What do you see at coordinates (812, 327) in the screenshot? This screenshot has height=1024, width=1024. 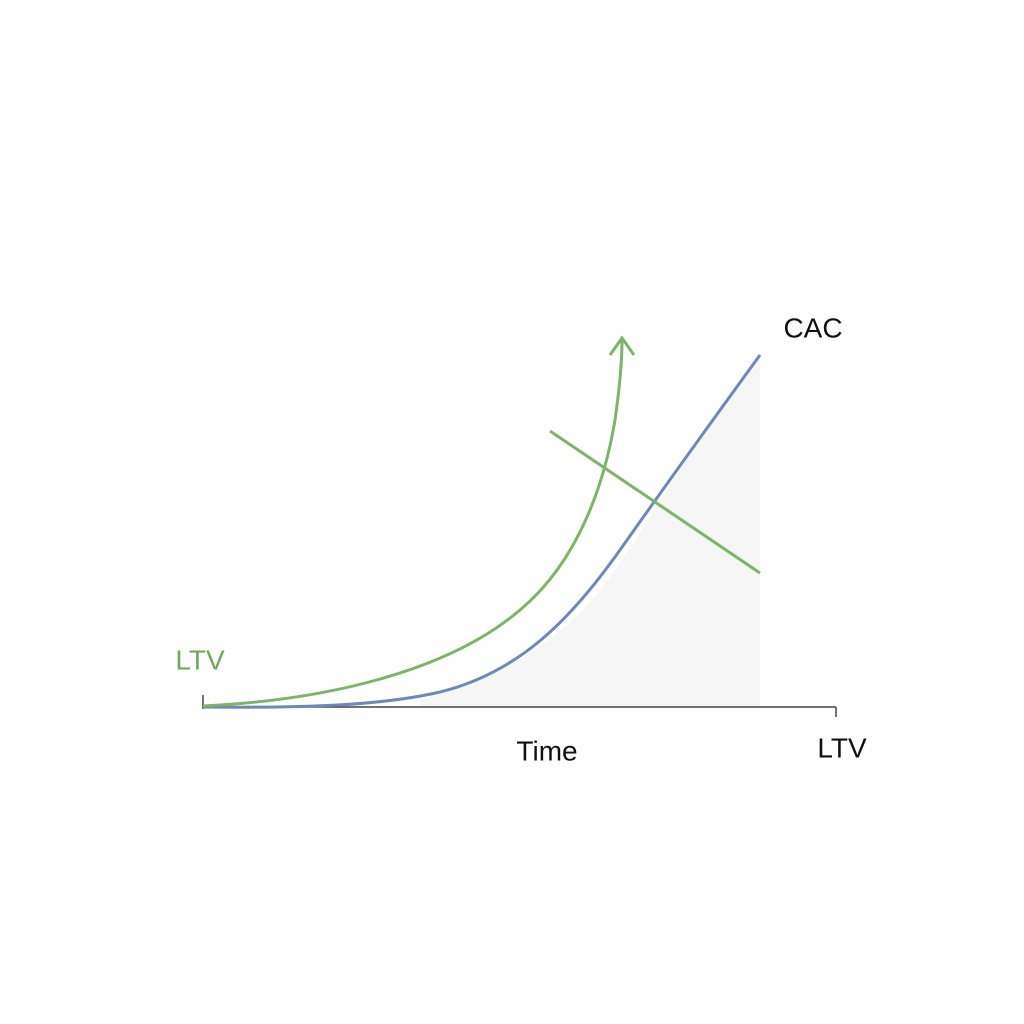 I see `cac-label: CAC` at bounding box center [812, 327].